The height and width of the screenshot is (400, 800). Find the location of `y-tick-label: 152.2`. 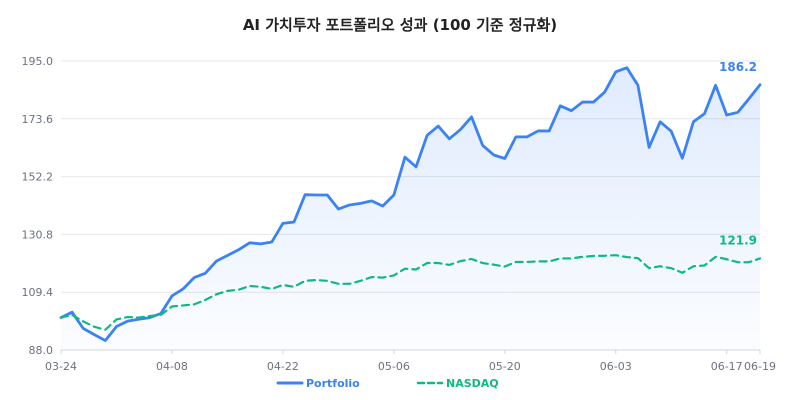

y-tick-label: 152.2 is located at coordinates (38, 177).